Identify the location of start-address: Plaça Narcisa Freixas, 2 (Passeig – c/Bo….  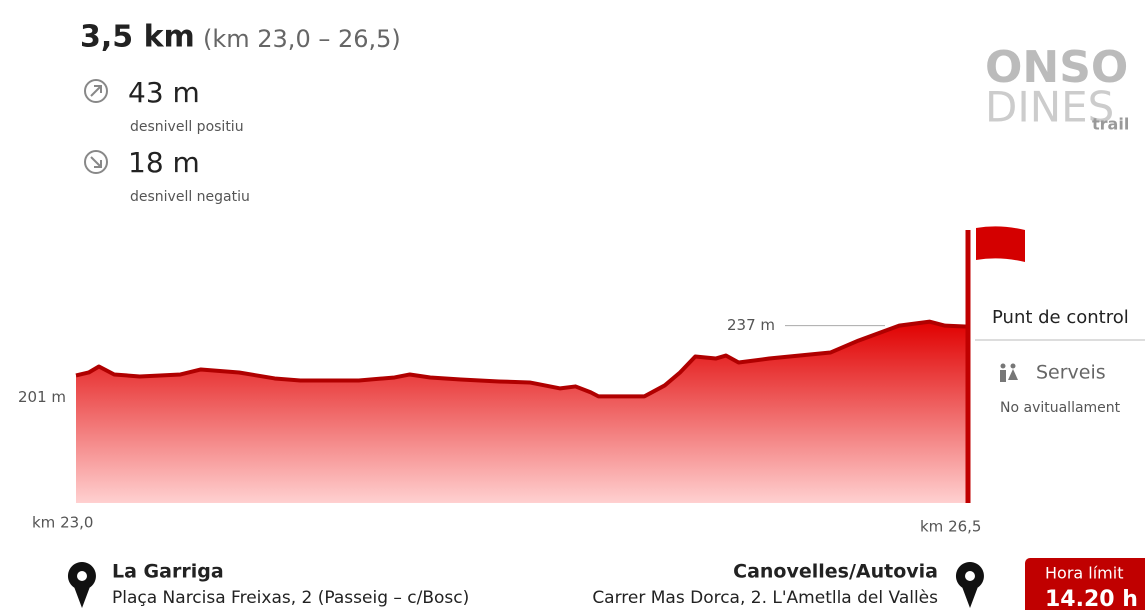
(290, 598).